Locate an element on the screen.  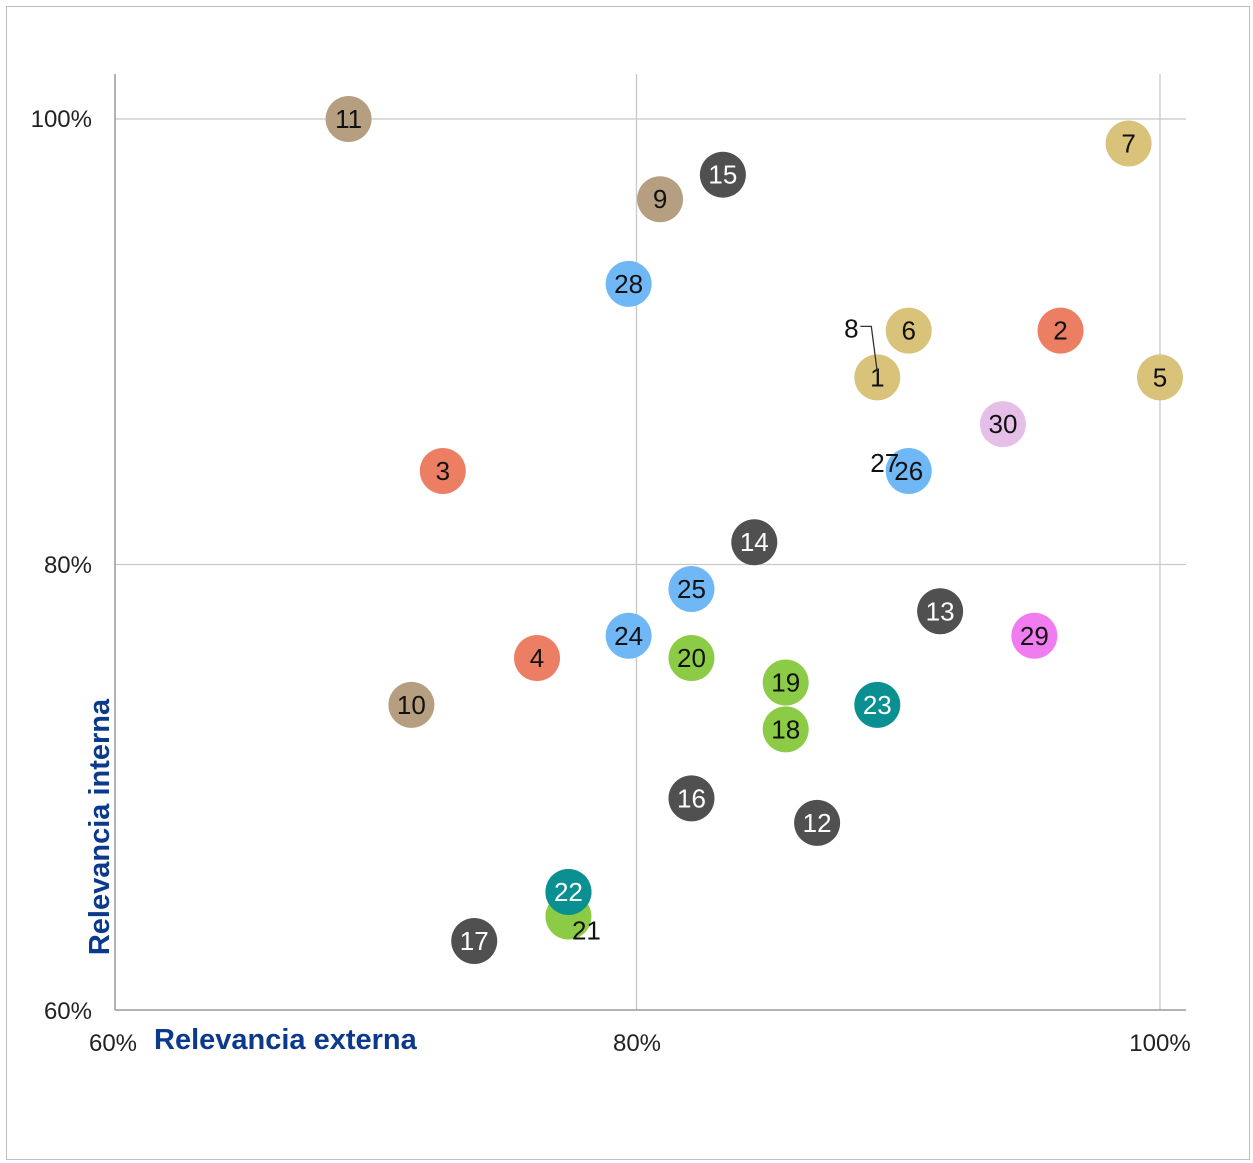
point-label: 17 is located at coordinates (474, 941).